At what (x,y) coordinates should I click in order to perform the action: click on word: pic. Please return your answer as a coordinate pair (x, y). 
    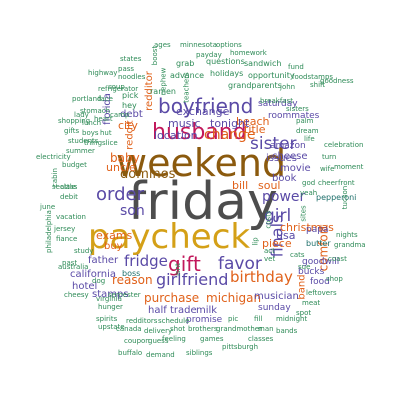
    Looking at the image, I should click on (233, 319).